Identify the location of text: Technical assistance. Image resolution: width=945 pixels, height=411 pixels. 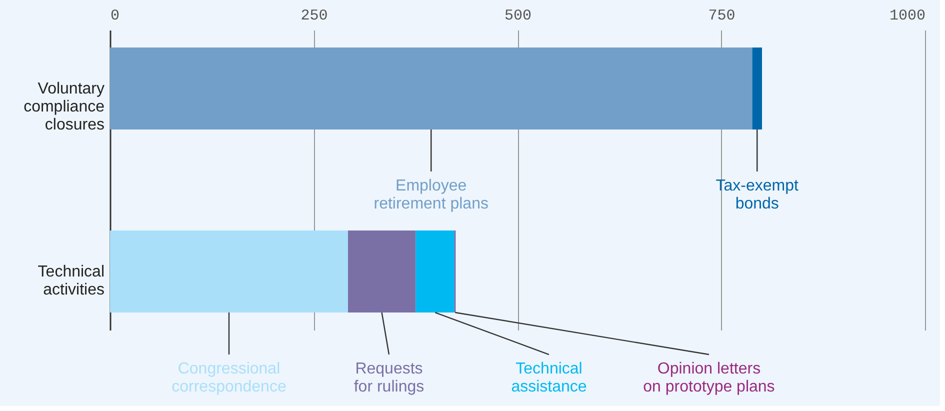
(549, 378).